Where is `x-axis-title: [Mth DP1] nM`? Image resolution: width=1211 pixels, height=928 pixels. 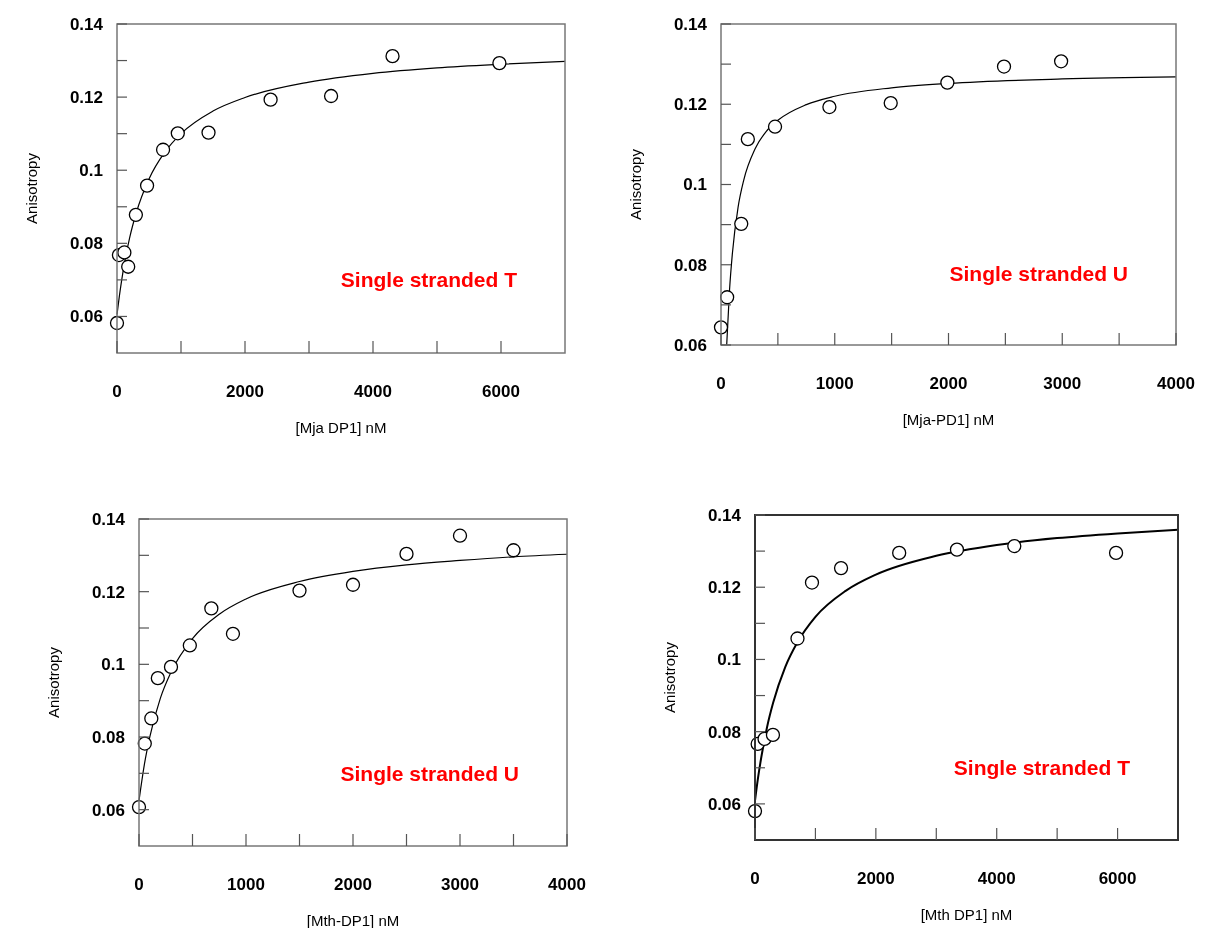 x-axis-title: [Mth DP1] nM is located at coordinates (966, 914).